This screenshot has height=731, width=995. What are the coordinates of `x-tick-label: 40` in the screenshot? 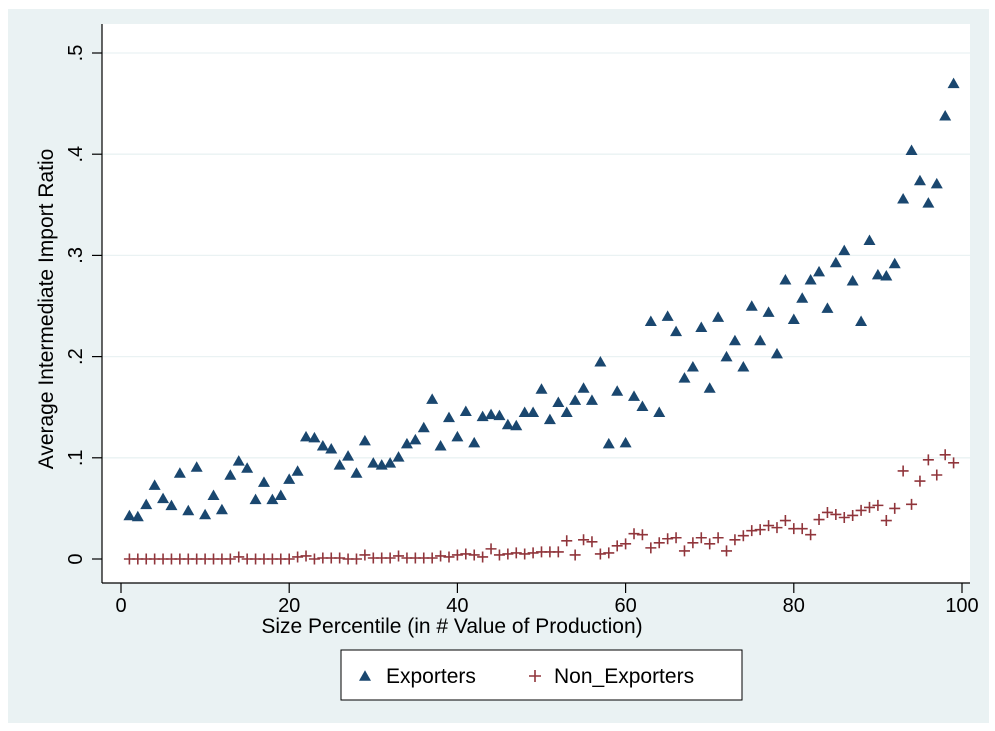 It's located at (457, 606).